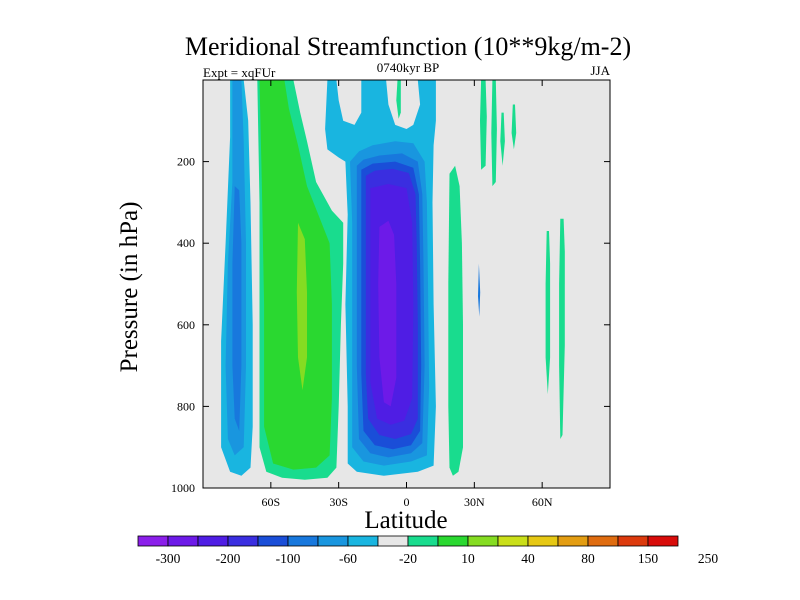  What do you see at coordinates (270, 502) in the screenshot?
I see `x-tick-label: 60S` at bounding box center [270, 502].